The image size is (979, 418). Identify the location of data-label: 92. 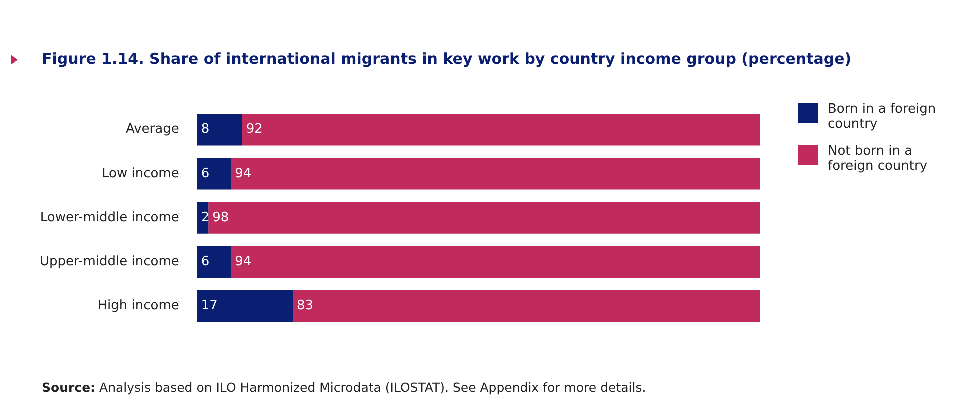
(254, 130).